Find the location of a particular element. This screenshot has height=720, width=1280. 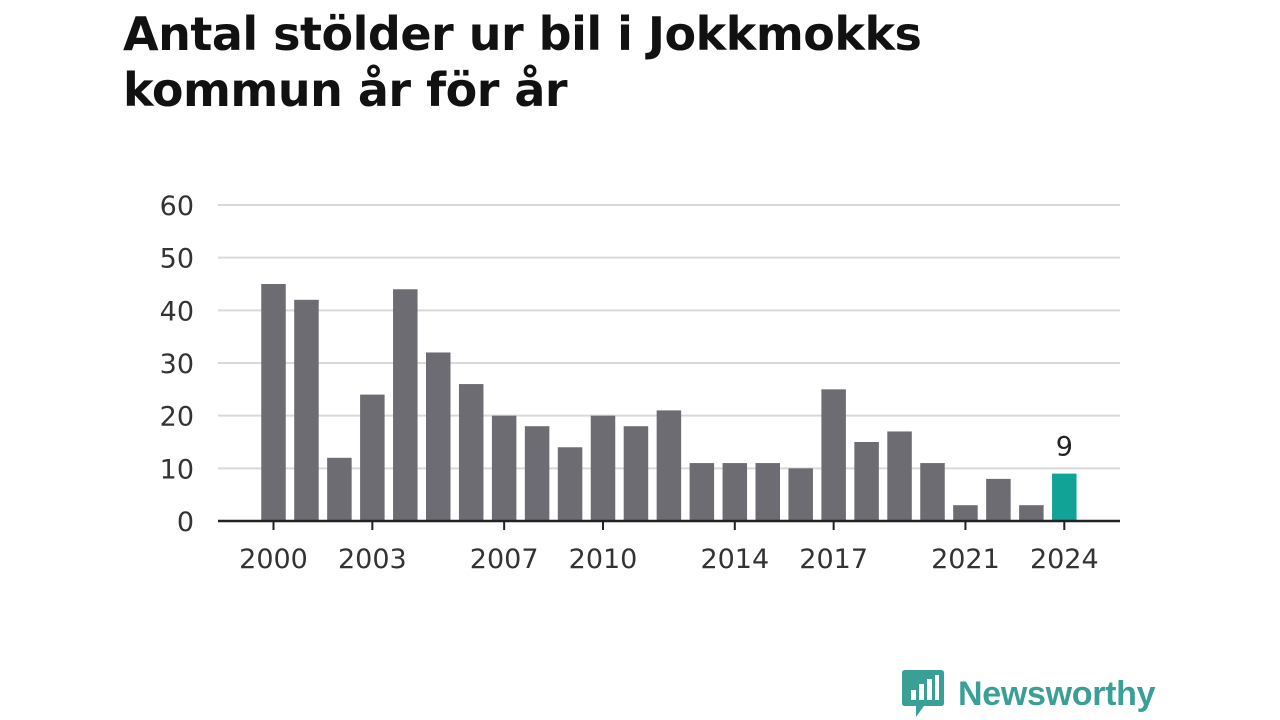

bar-2019 is located at coordinates (899, 476).